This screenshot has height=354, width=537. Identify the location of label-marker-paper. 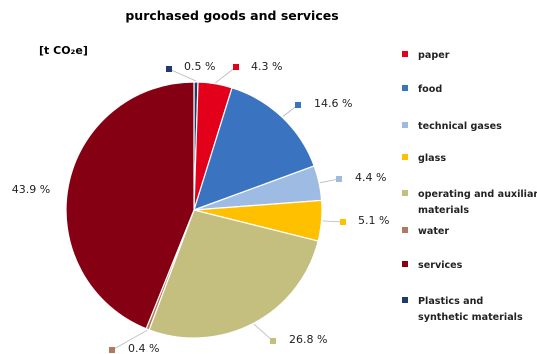
(236, 67).